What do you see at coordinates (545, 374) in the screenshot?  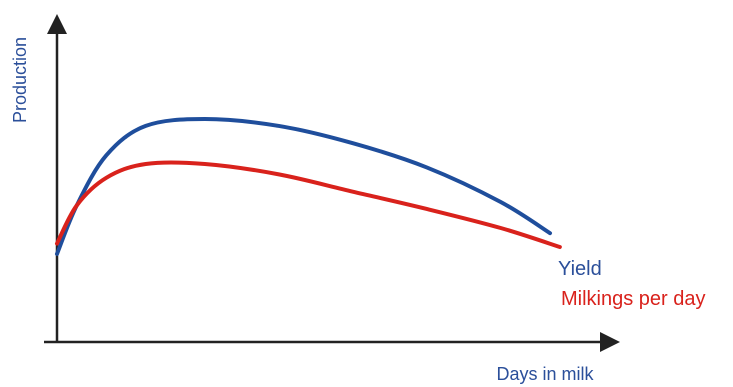 I see `x-axis-label: Days in milk` at bounding box center [545, 374].